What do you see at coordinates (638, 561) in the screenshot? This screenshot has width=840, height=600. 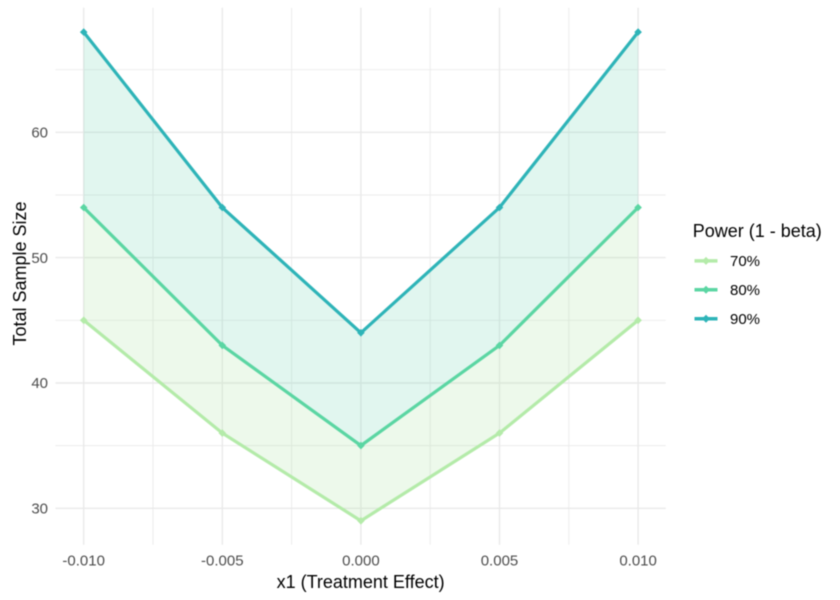 I see `svg-text: 0.010` at bounding box center [638, 561].